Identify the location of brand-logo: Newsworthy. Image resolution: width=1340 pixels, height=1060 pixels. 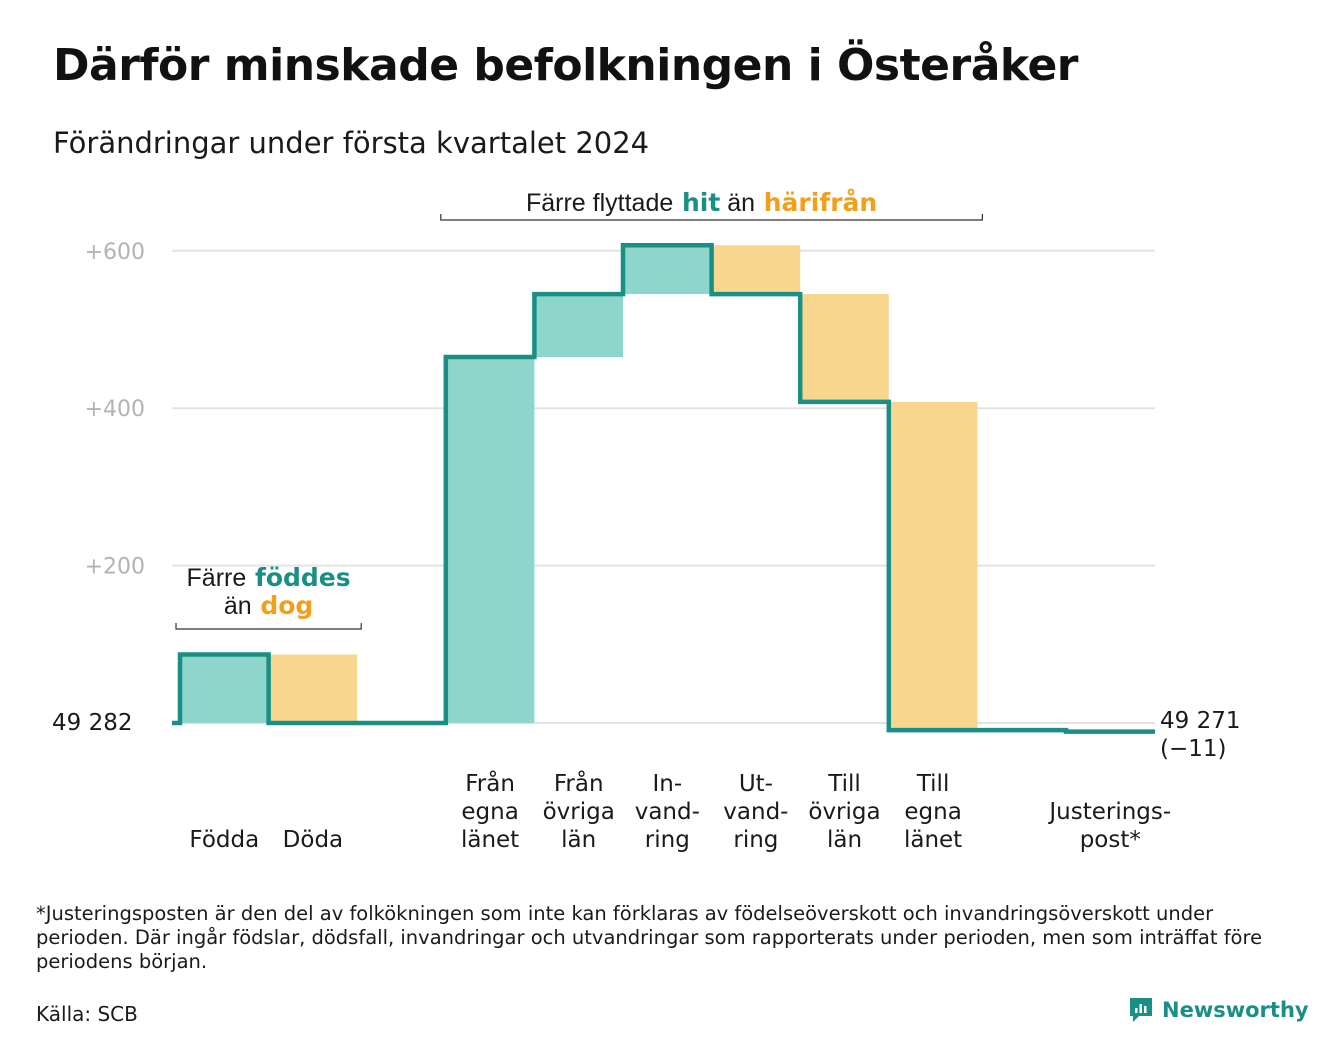
(1218, 1010).